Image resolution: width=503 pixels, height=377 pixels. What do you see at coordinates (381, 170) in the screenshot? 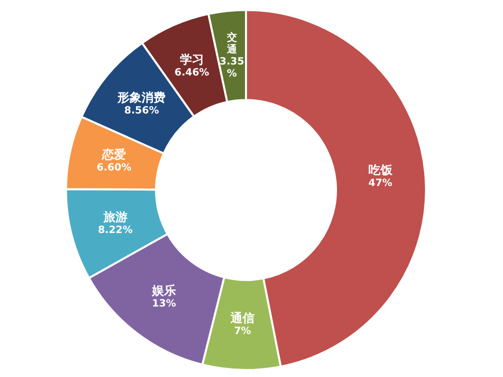
I see `slice-label: 吃饭` at bounding box center [381, 170].